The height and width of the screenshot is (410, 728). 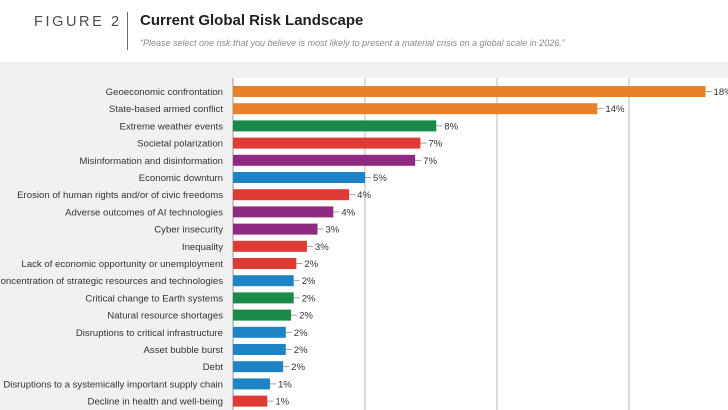 I want to click on header-divider, so click(x=127, y=31).